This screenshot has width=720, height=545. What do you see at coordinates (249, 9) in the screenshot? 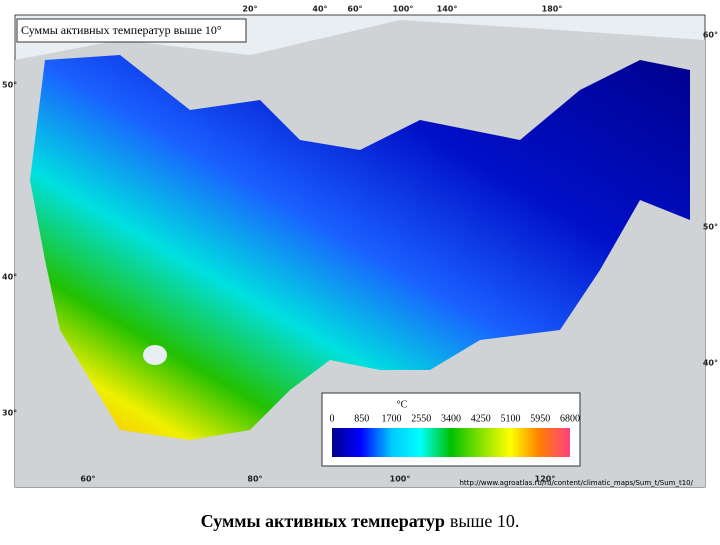
I see `longitude-label: 20°` at bounding box center [249, 9].